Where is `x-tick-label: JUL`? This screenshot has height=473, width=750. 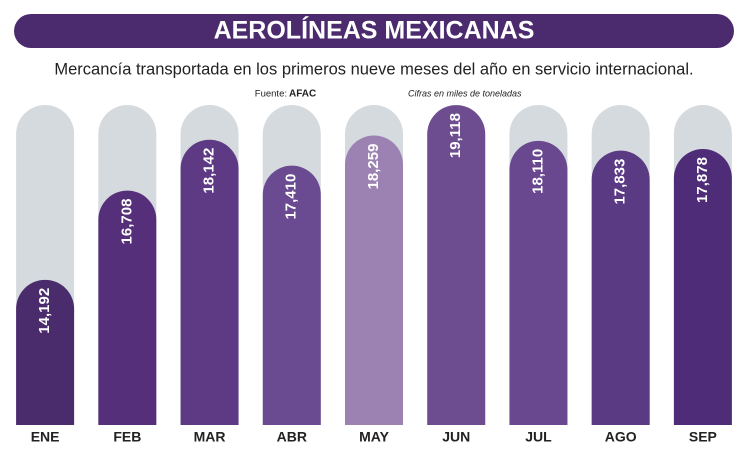 x-tick-label: JUL is located at coordinates (538, 437).